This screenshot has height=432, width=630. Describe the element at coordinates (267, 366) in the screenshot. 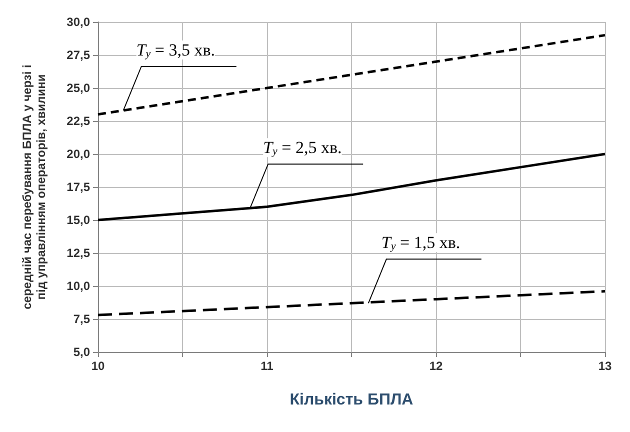

I see `x-tick-label: 11` at that location.